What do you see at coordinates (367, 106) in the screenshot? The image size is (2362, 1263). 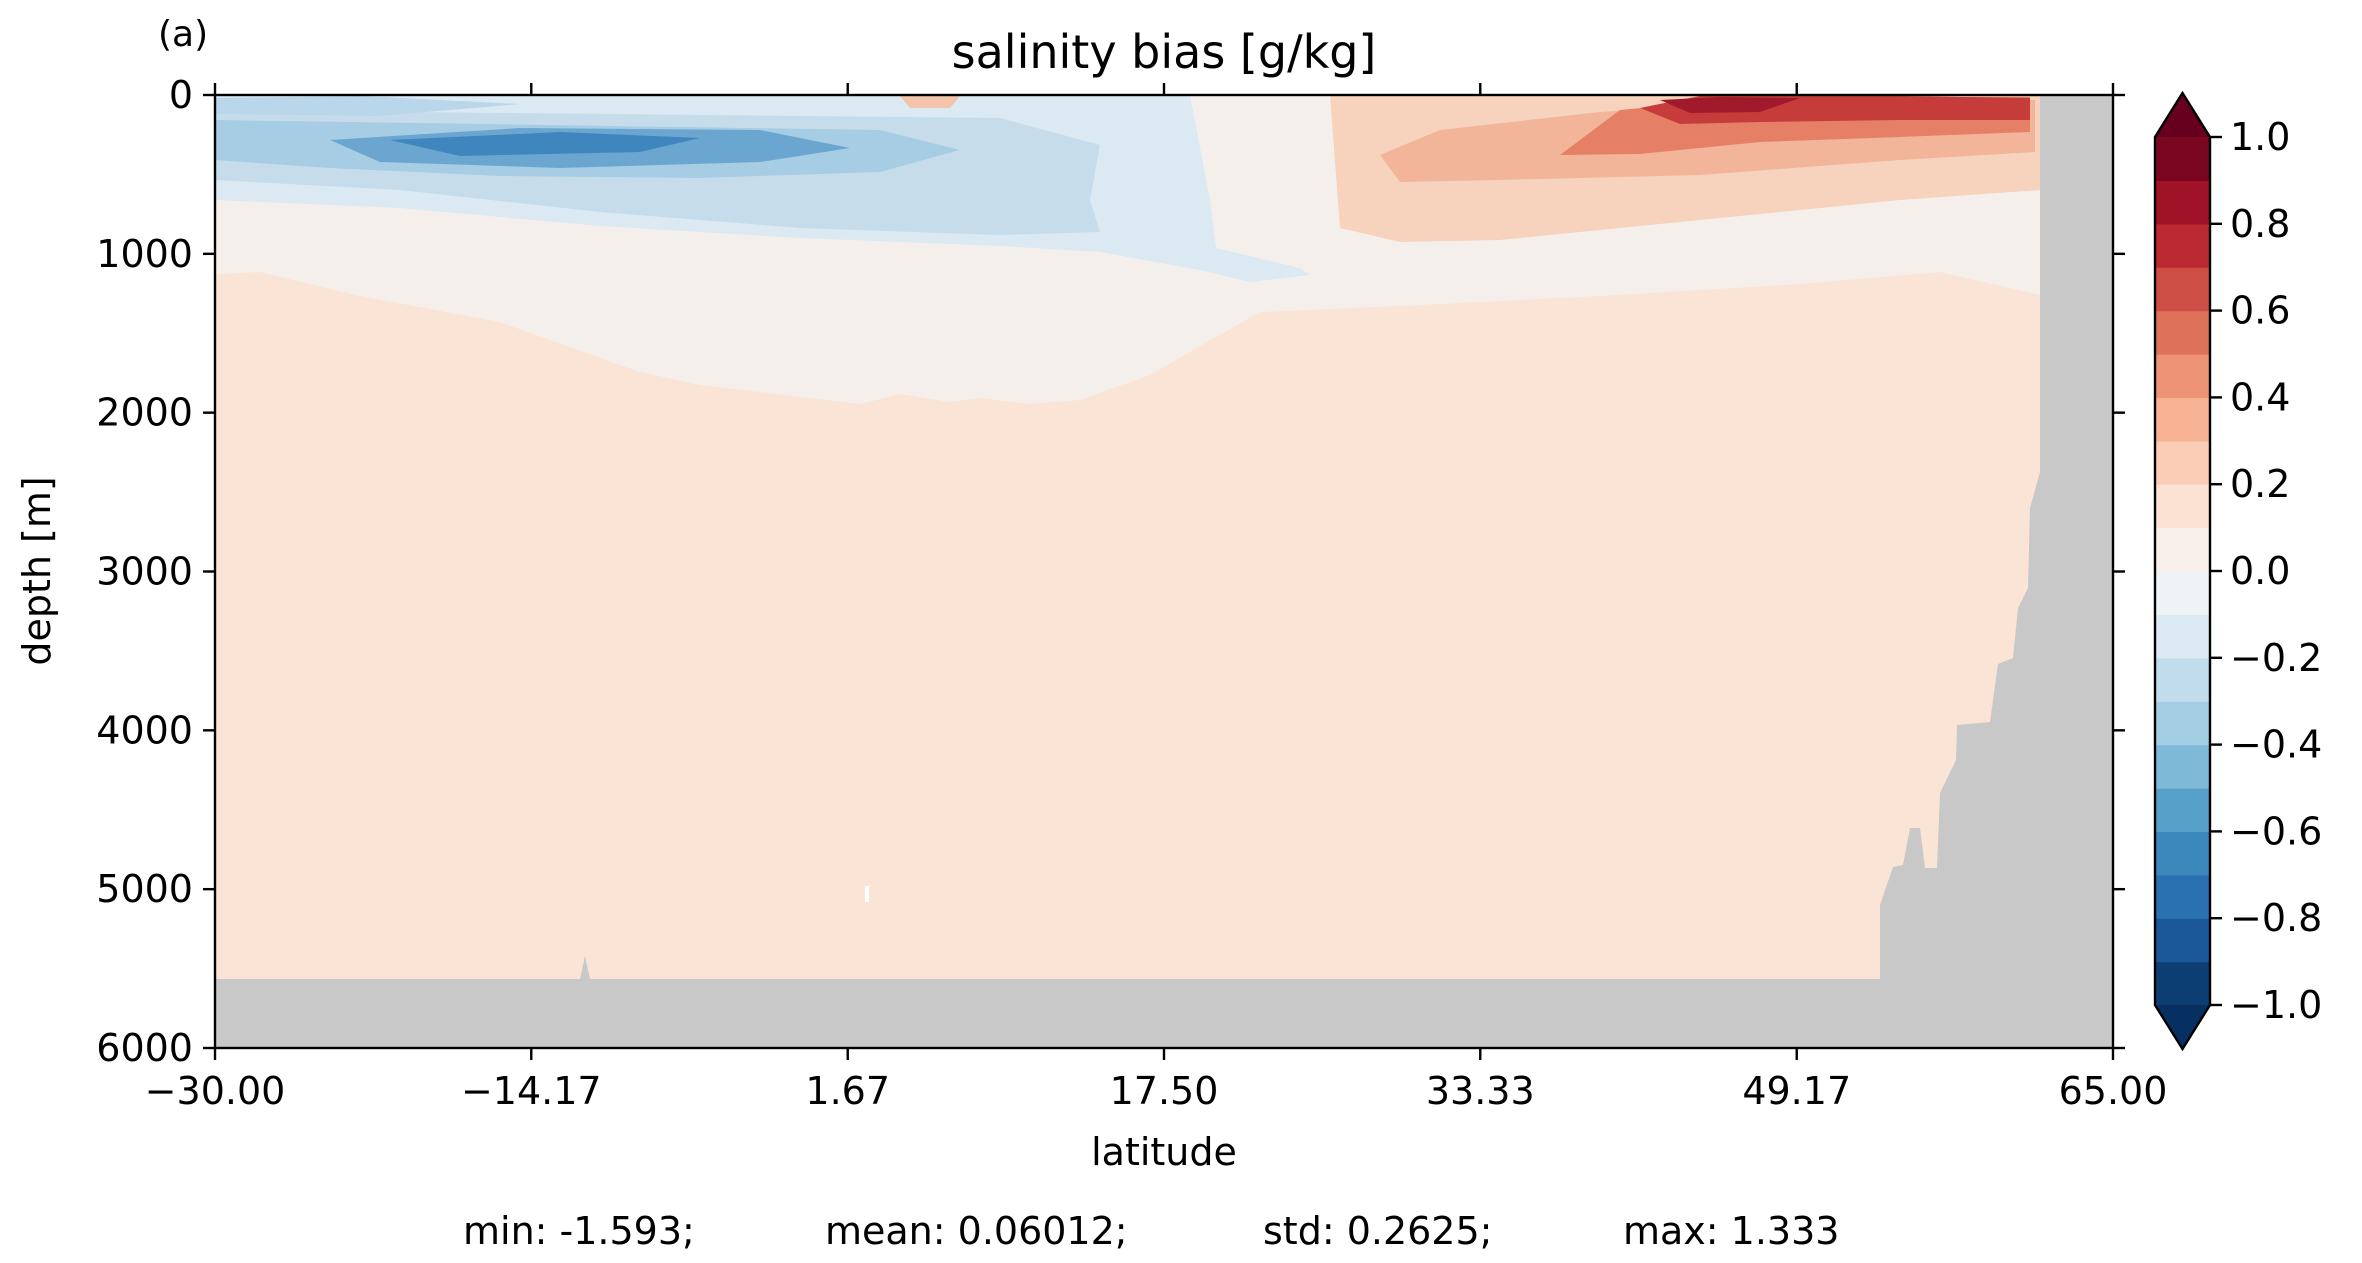 I see `negative-bias-surface-streak` at bounding box center [367, 106].